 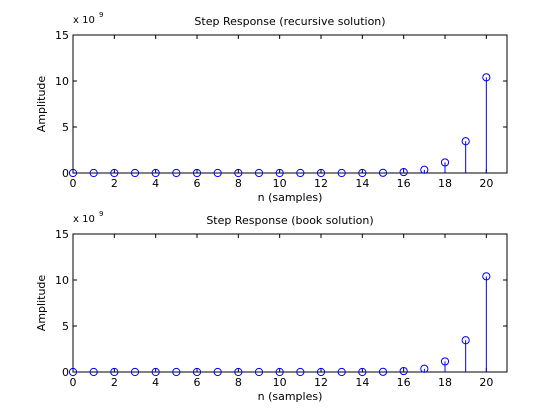 What do you see at coordinates (289, 21) in the screenshot?
I see `chart-title: Step Response (recursive solution)` at bounding box center [289, 21].